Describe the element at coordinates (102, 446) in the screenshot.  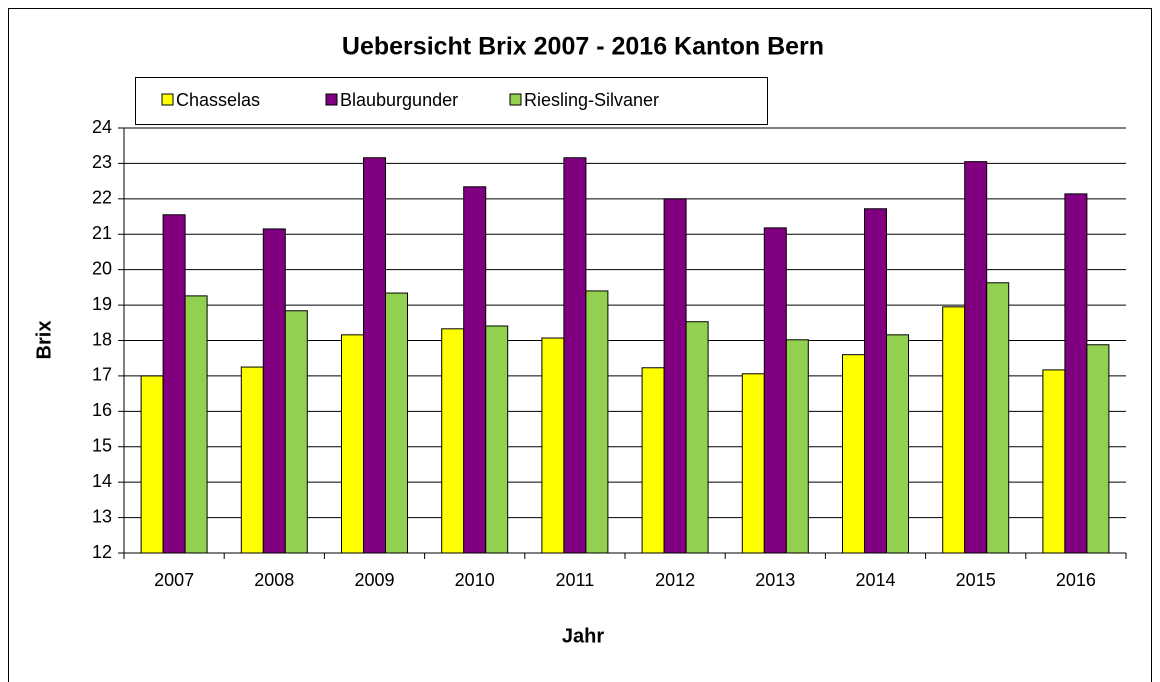
I see `y-tick-label: 15` at that location.